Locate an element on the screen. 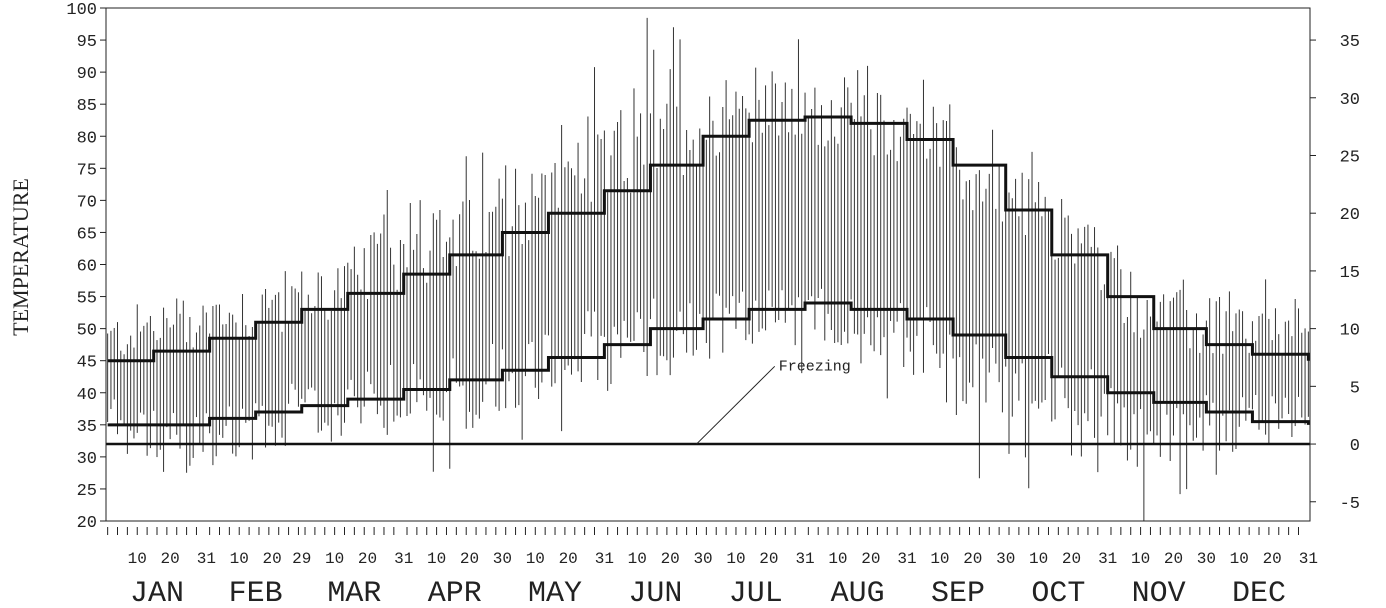  y-left-tick-label: 30 is located at coordinates (87, 459).